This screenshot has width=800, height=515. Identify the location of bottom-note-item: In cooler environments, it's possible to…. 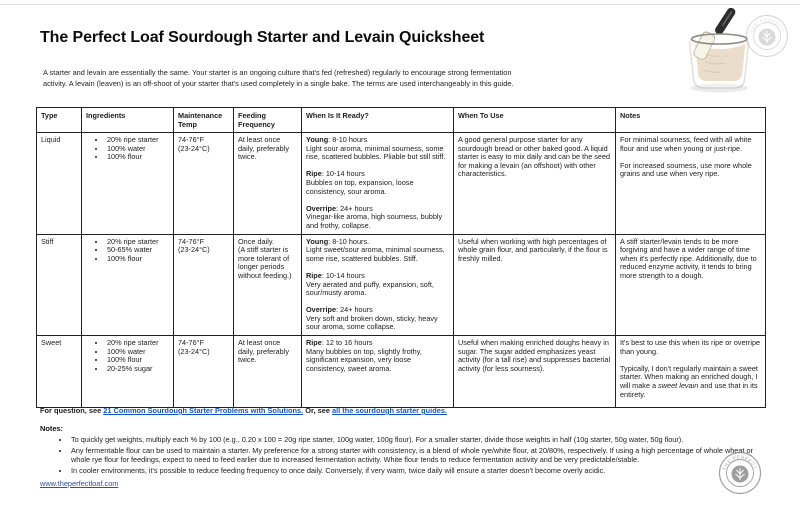
(414, 471).